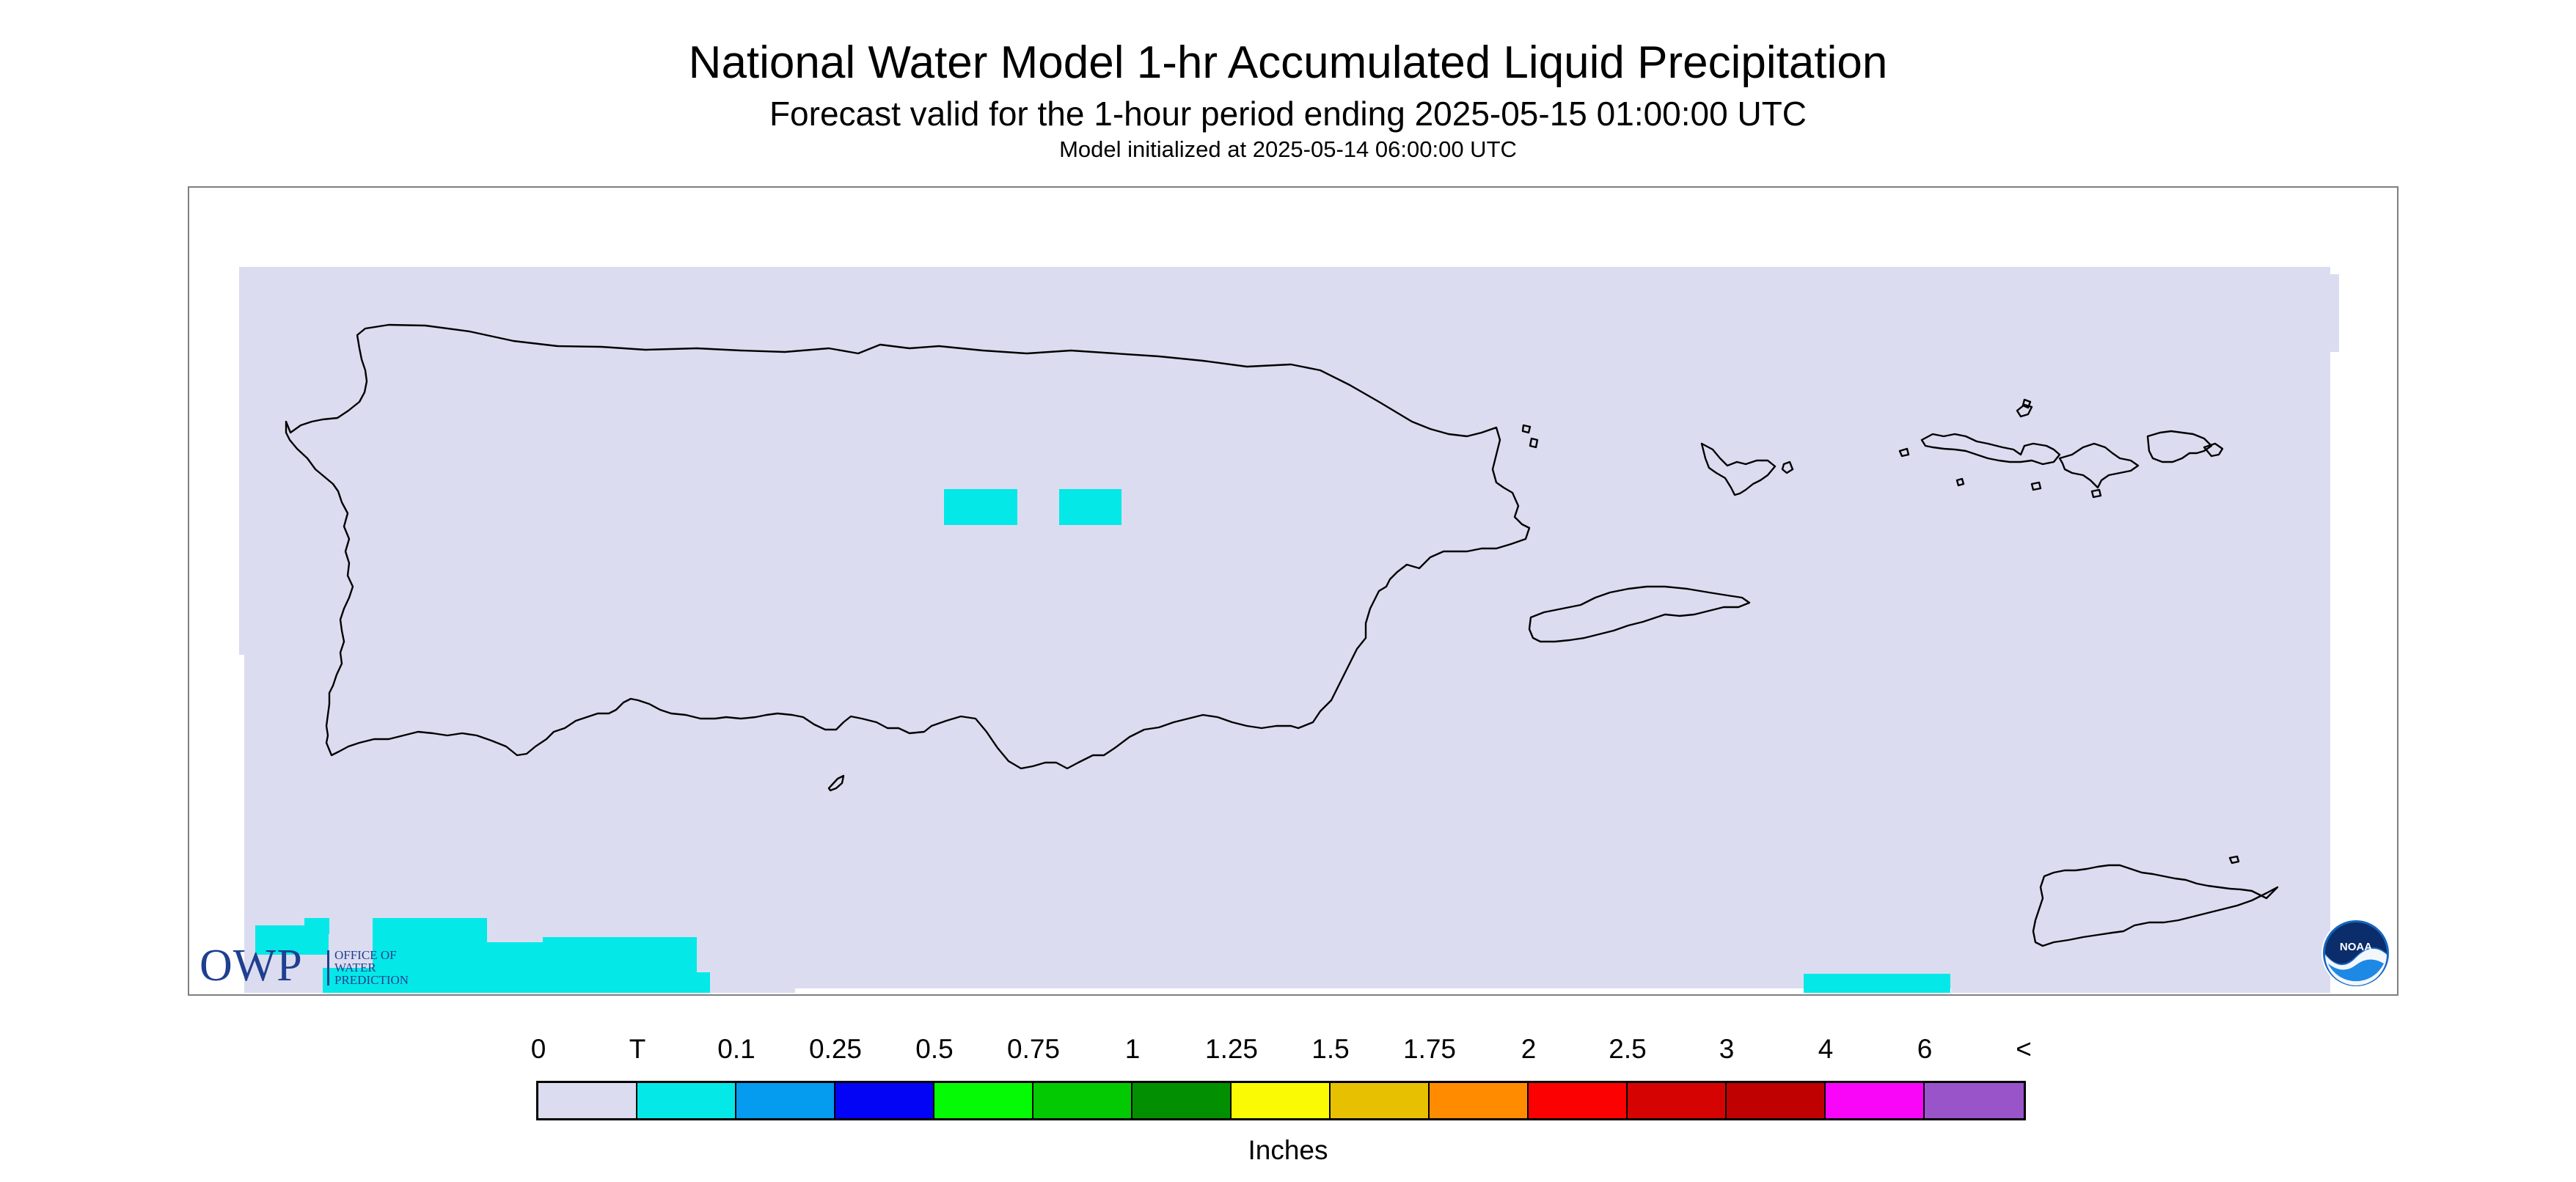  Describe the element at coordinates (1826, 1049) in the screenshot. I see `legend-label: 4` at that location.